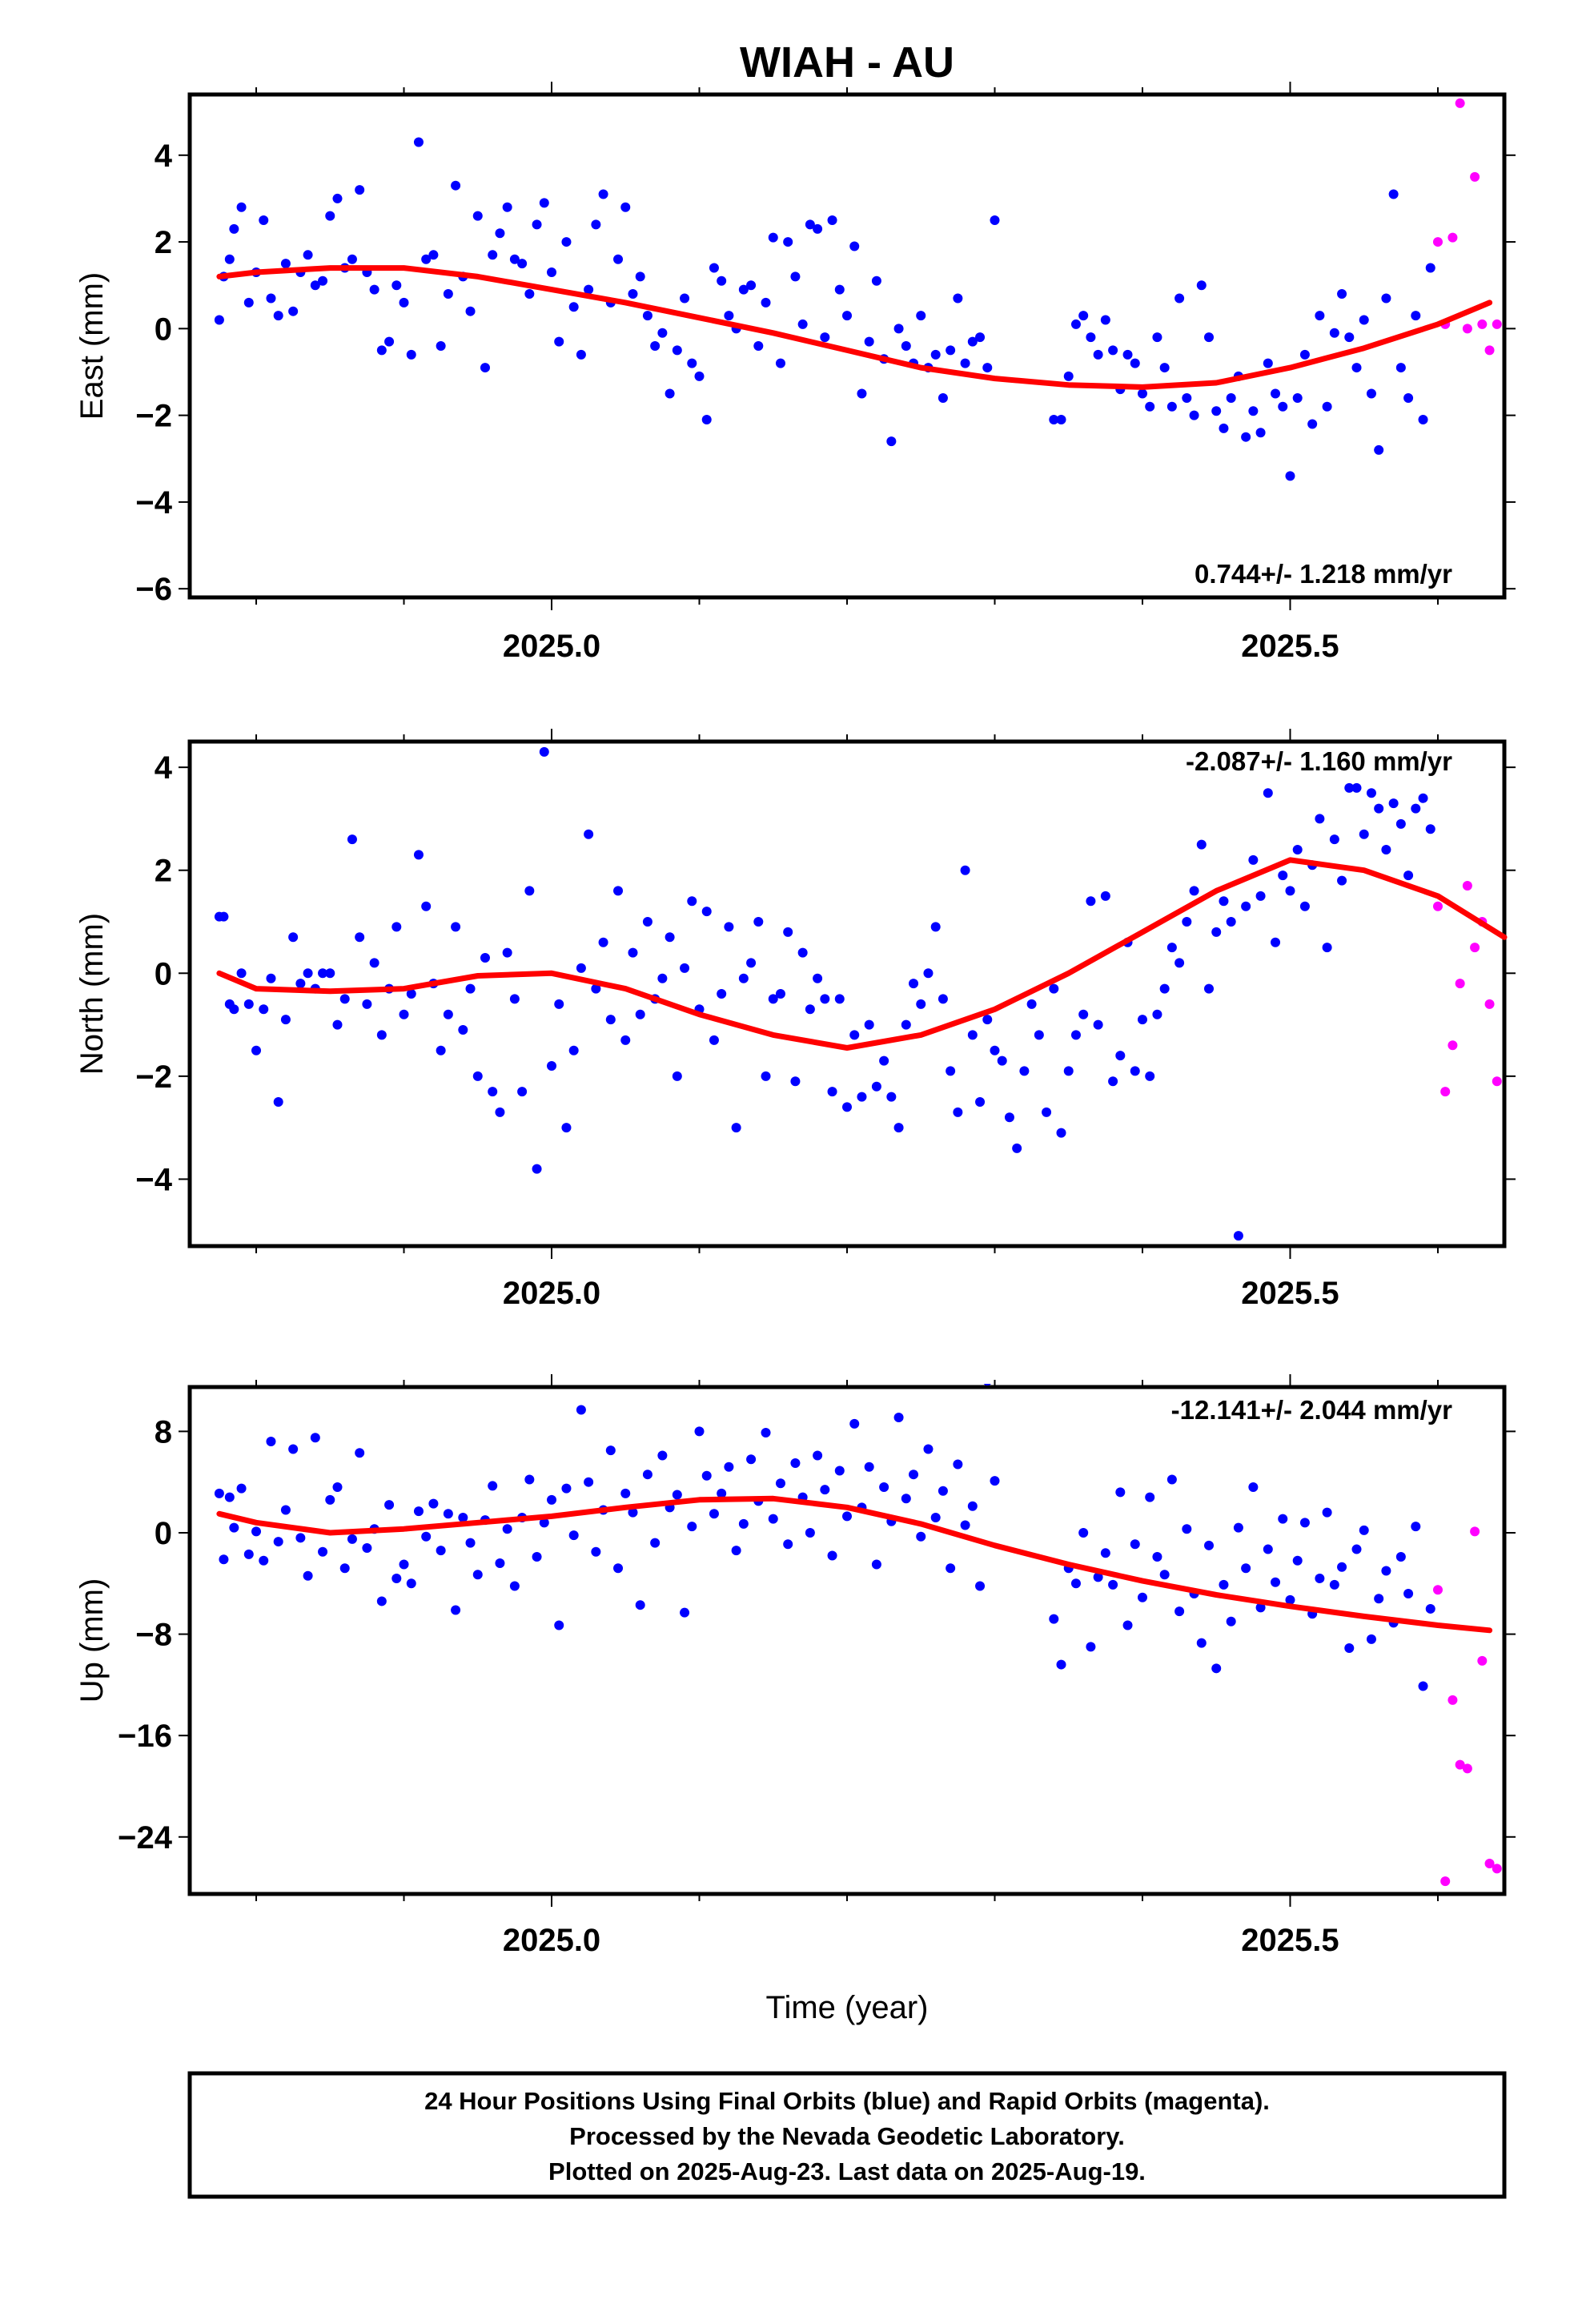 This screenshot has height=2324, width=1582. Describe the element at coordinates (92, 994) in the screenshot. I see `y-axis-label: North (mm)` at that location.